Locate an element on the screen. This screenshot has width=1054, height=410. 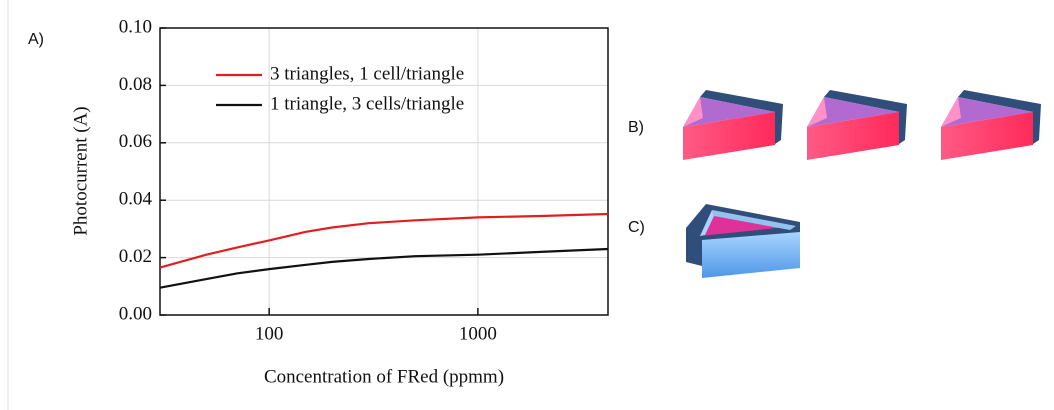
panel-label: C) is located at coordinates (636, 227).